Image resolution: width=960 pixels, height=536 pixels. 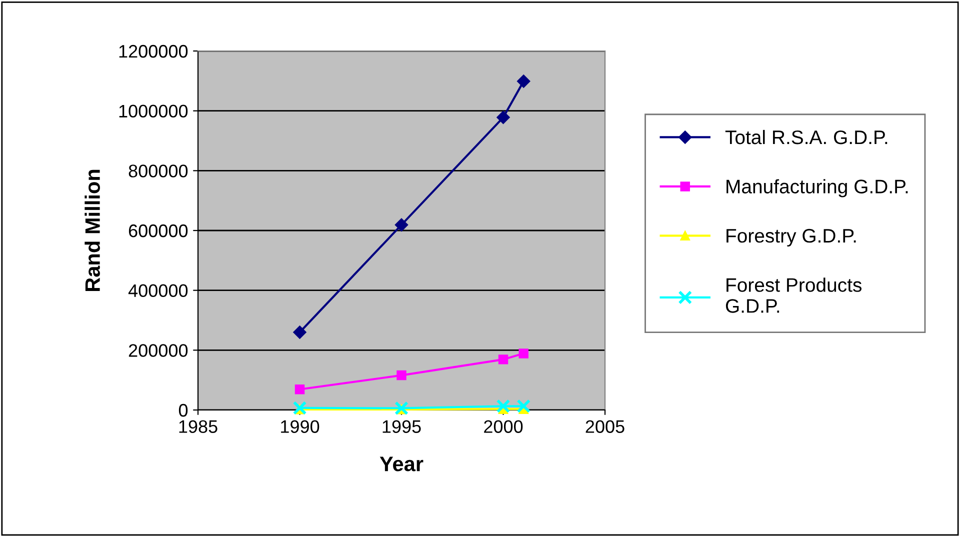 What do you see at coordinates (158, 231) in the screenshot?
I see `y-tick-label: 600000` at bounding box center [158, 231].